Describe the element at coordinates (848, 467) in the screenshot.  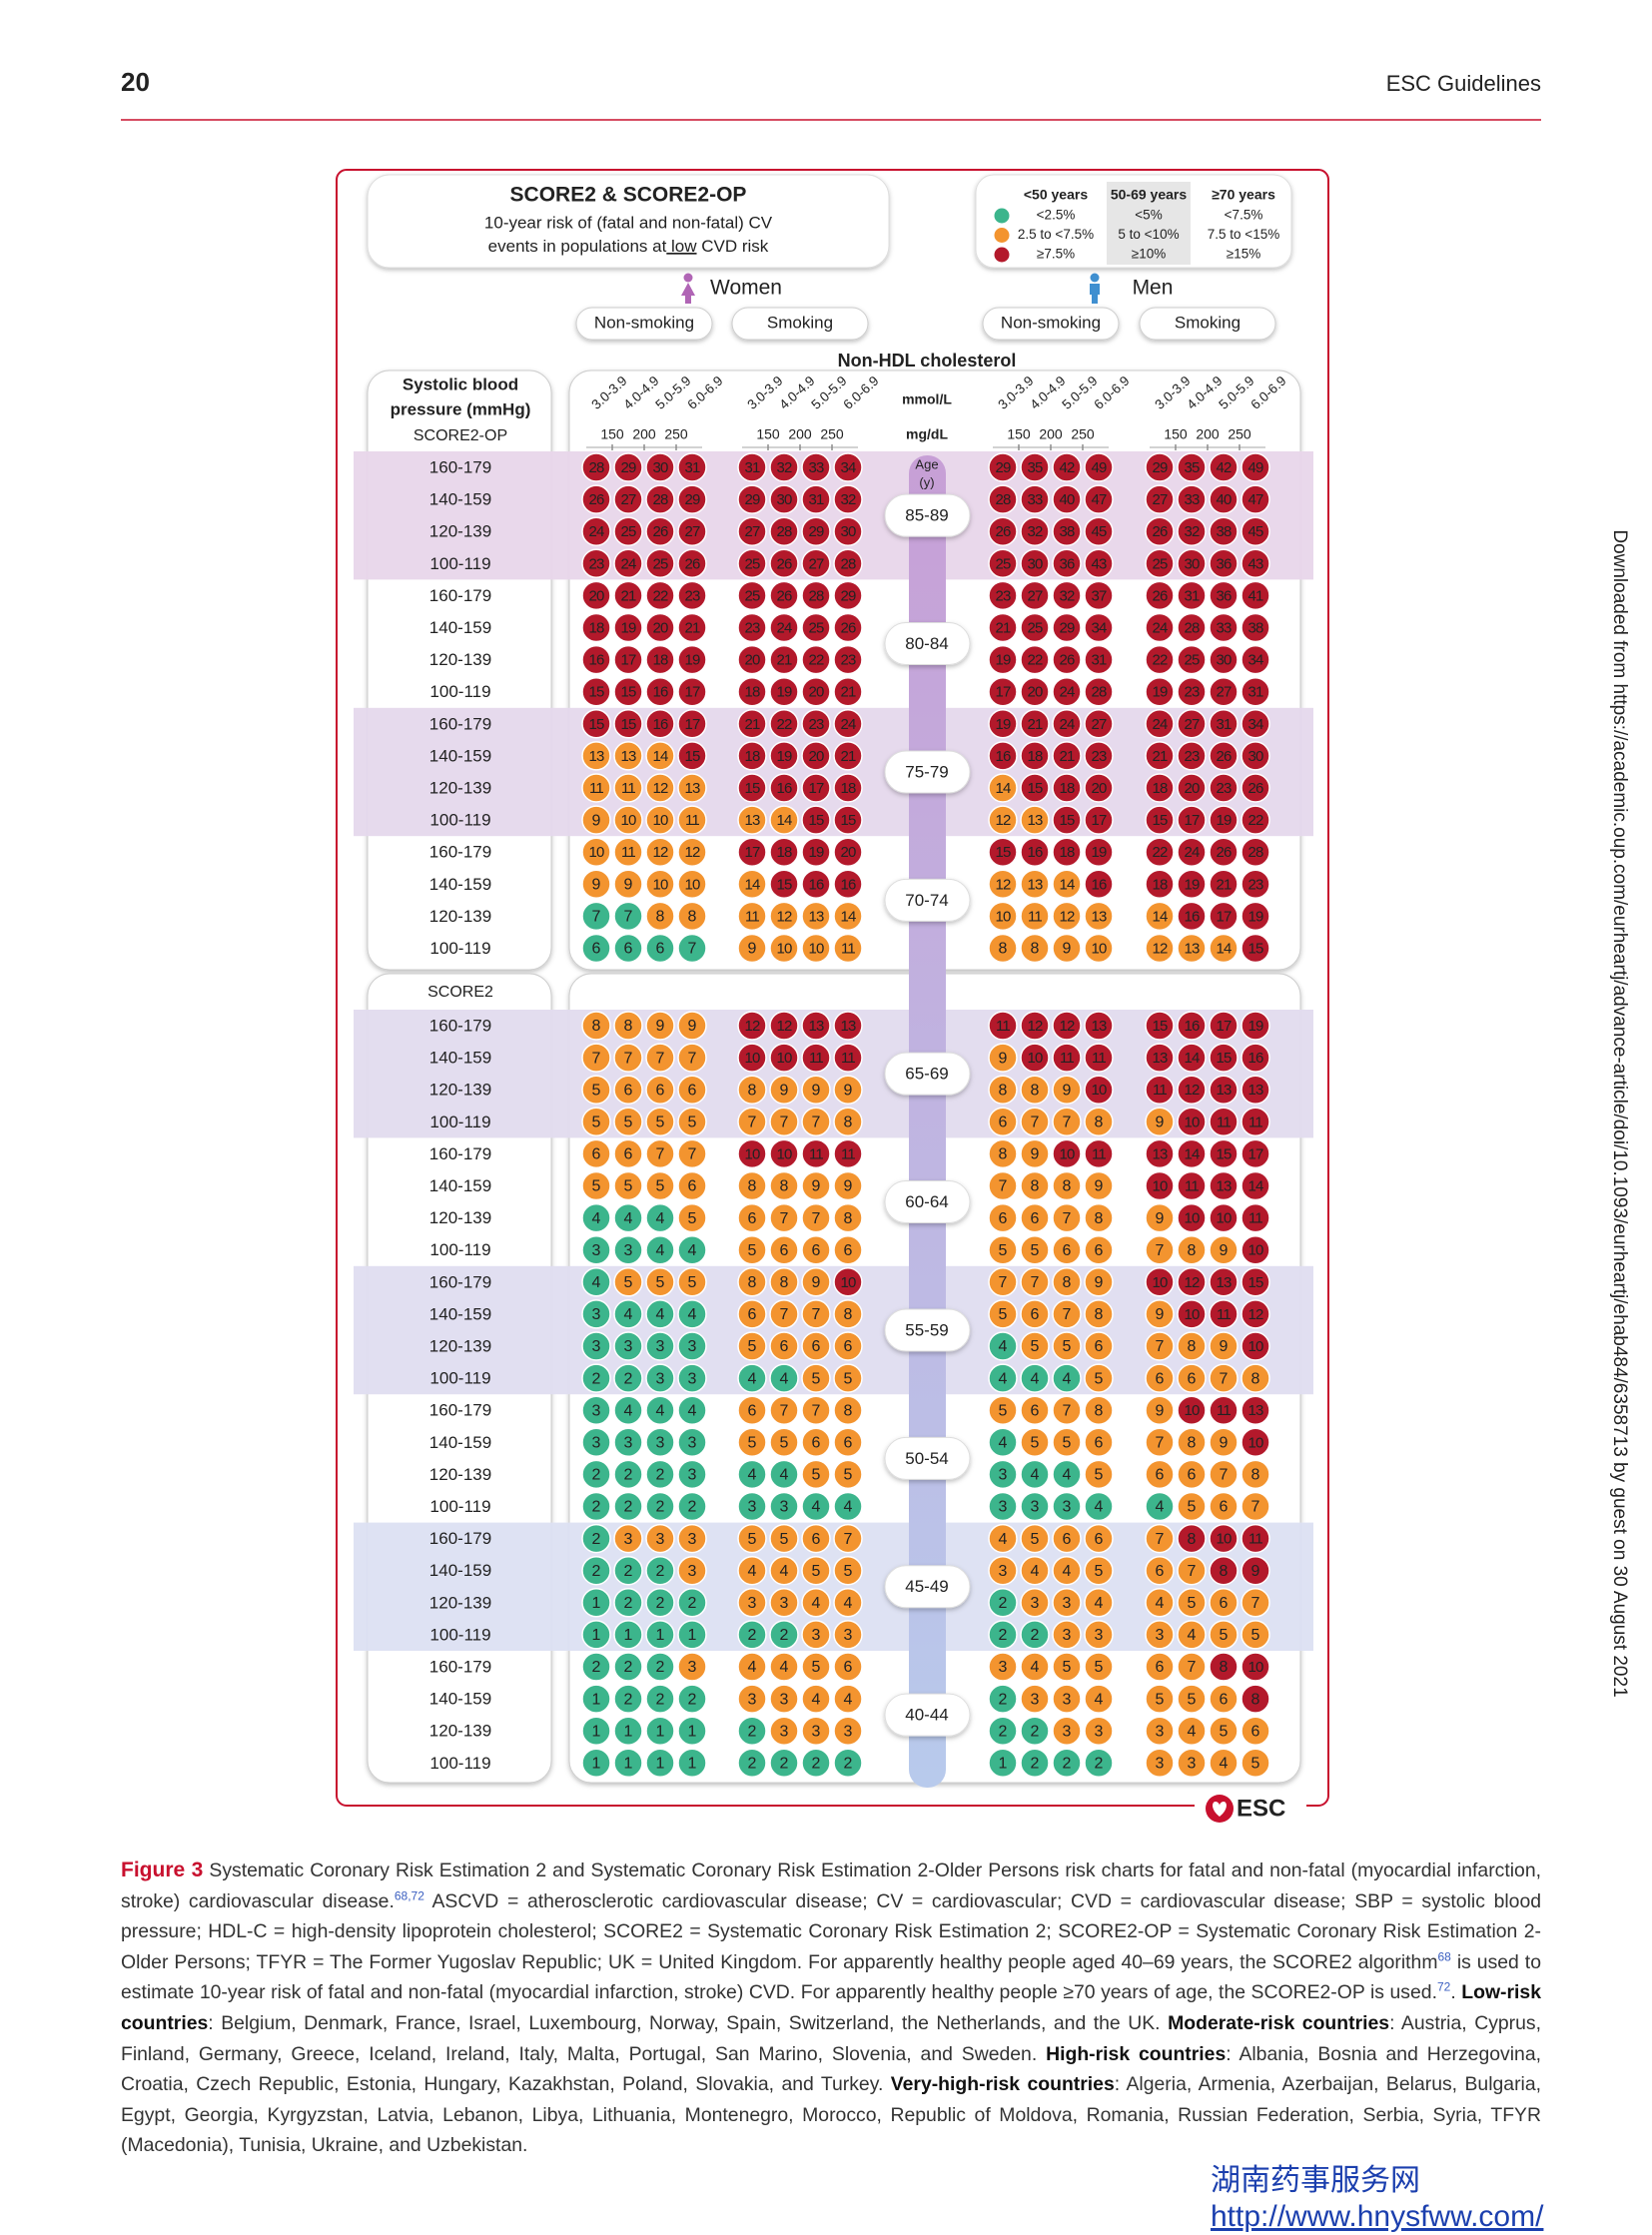
I see `risk-value: 34` at that location.